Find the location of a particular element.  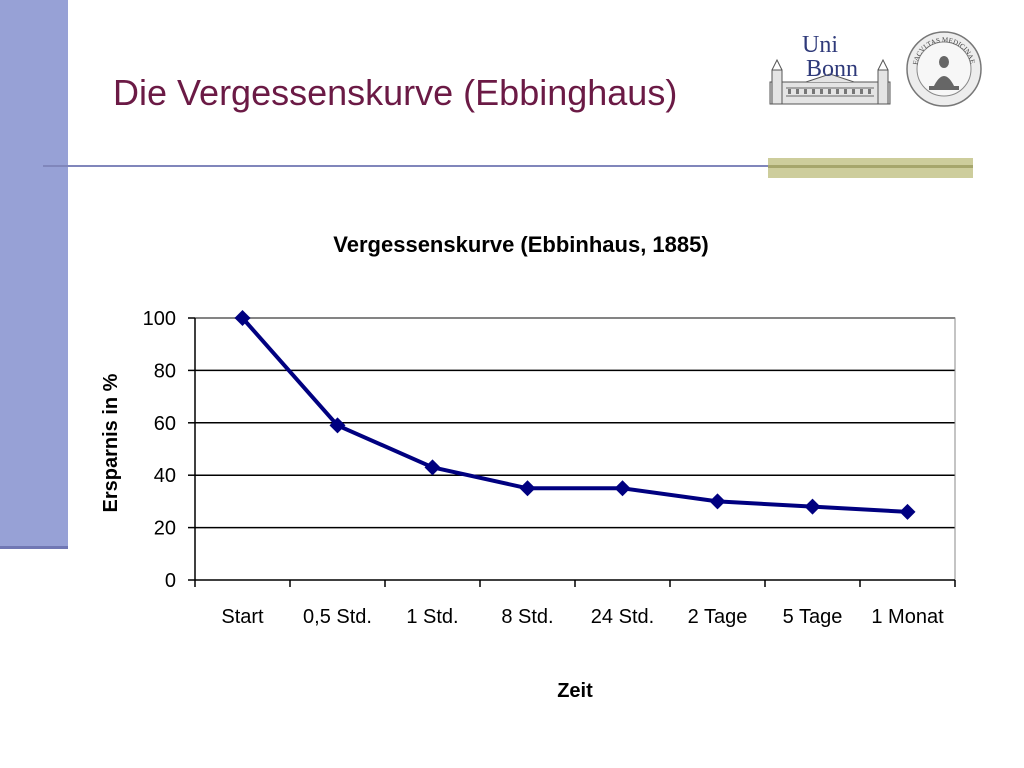

logo-text-line2: Bonn is located at coordinates (832, 69).